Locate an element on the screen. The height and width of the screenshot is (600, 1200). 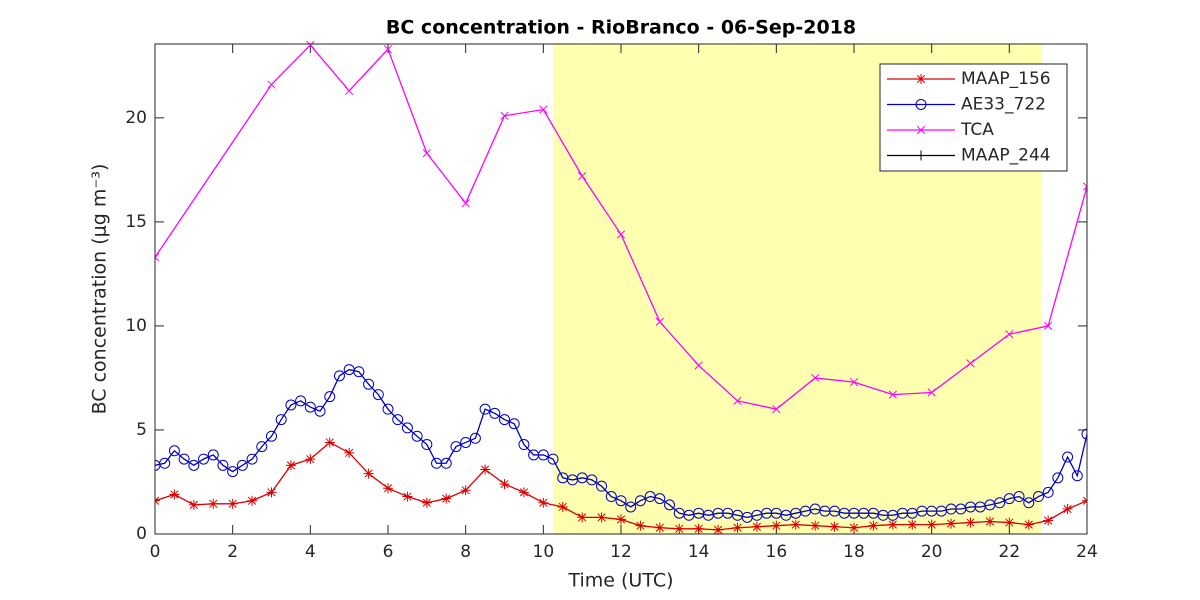
legend-box is located at coordinates (973, 117).